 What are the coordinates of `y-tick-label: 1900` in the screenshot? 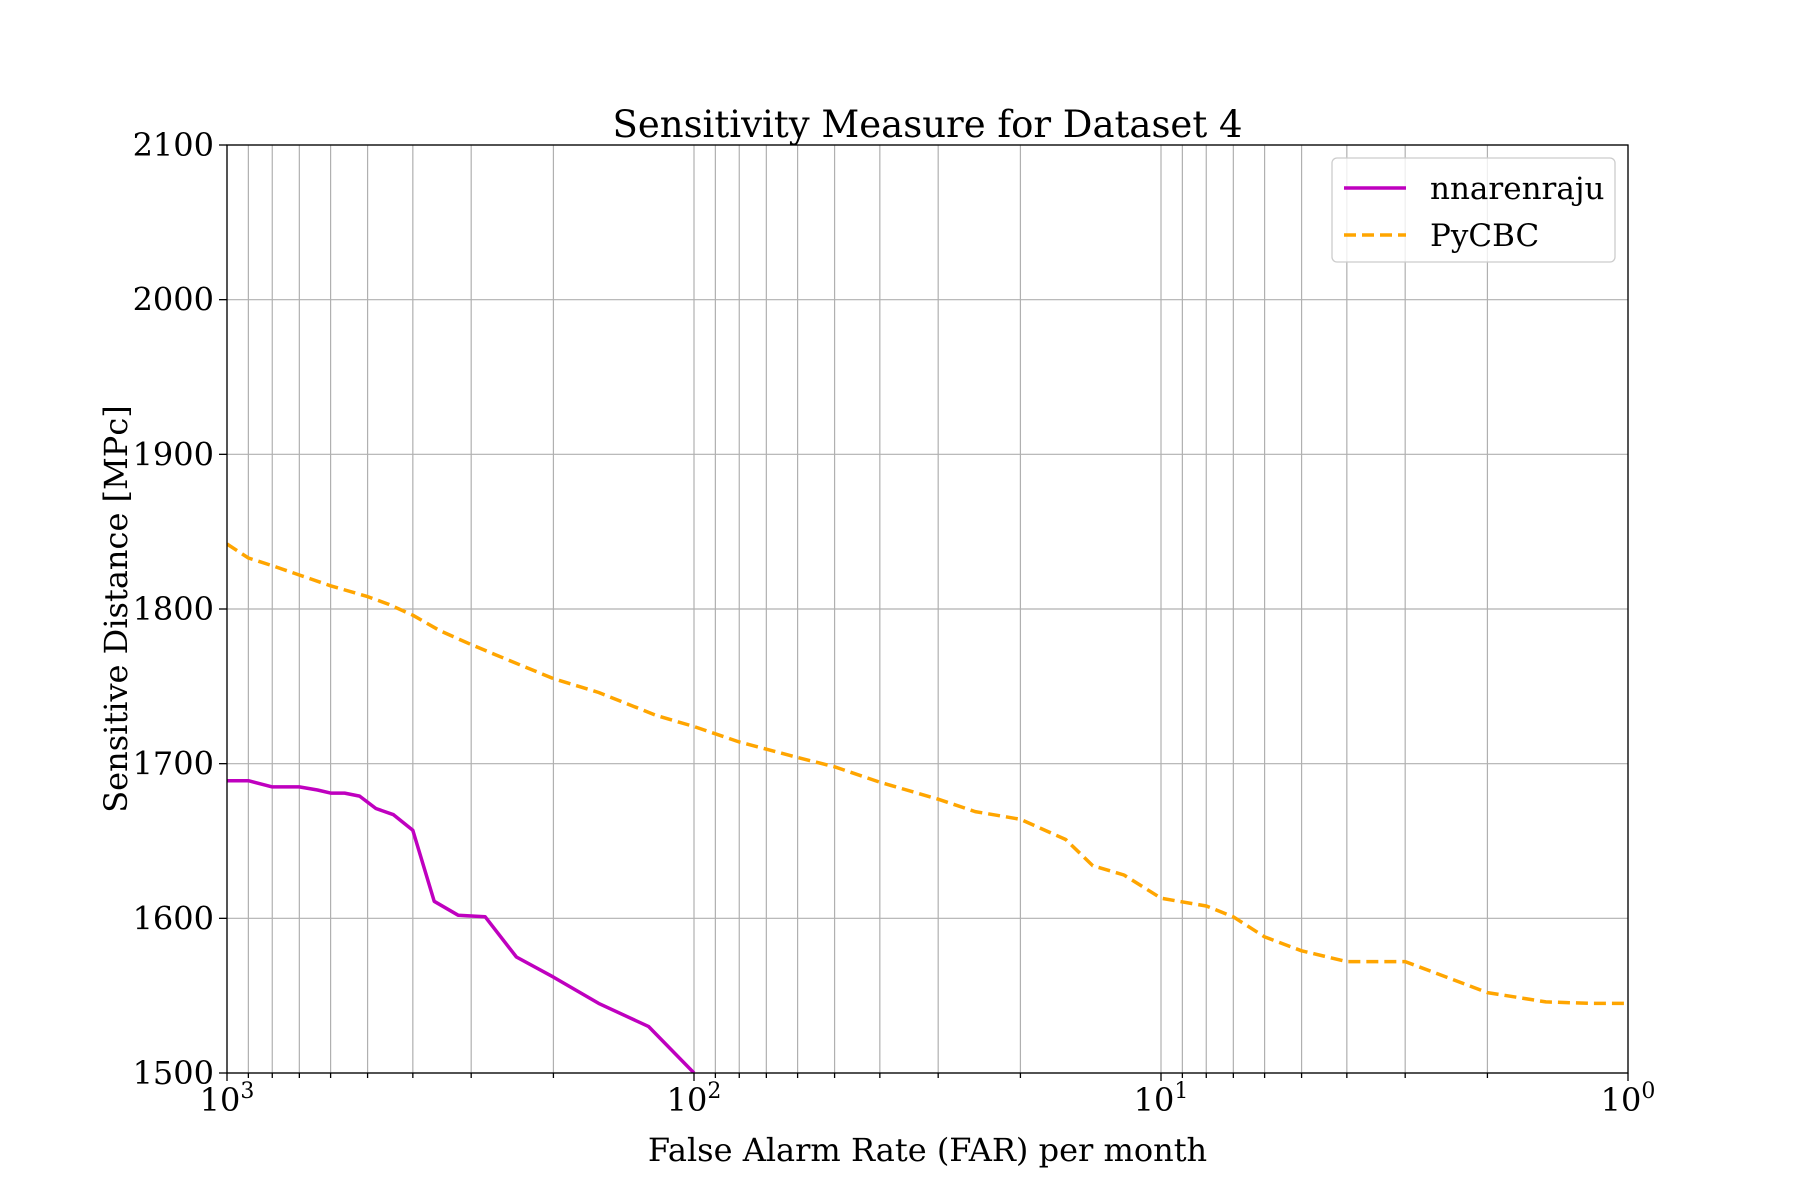 It's located at (173, 454).